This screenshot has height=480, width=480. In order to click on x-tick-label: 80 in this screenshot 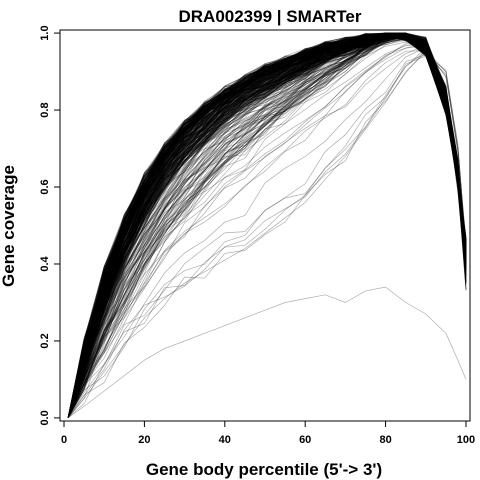, I will do `click(385, 440)`.